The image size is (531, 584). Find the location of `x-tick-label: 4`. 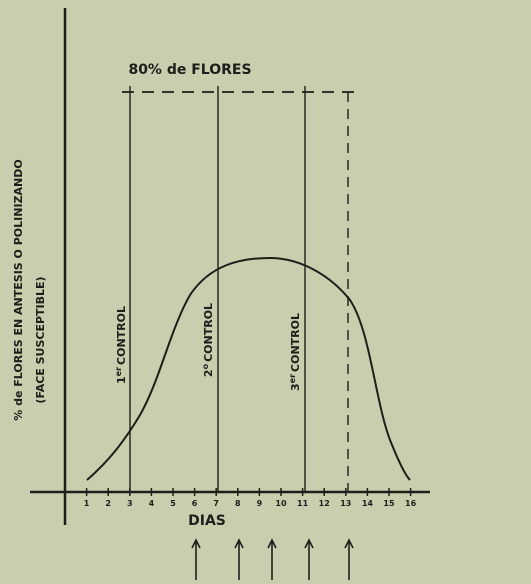

x-tick-label: 4 is located at coordinates (152, 503).